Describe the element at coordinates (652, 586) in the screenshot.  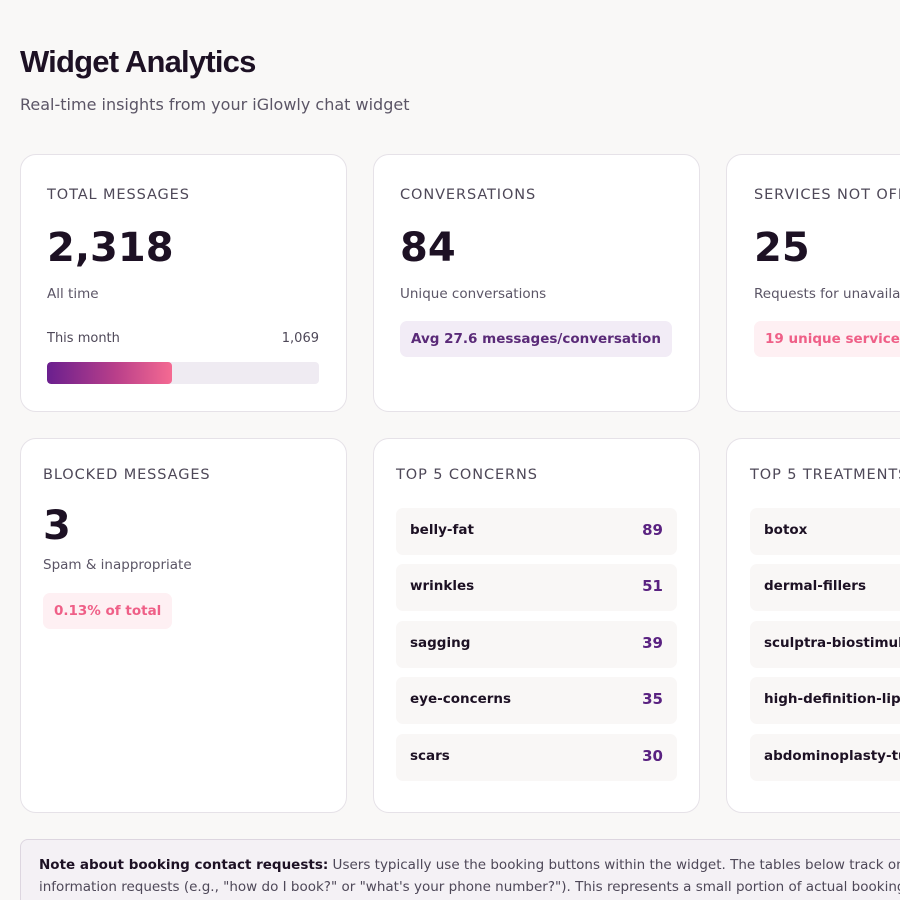
I see `concern-count: 51` at that location.